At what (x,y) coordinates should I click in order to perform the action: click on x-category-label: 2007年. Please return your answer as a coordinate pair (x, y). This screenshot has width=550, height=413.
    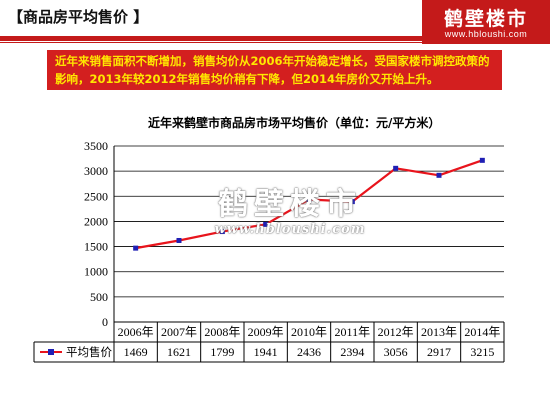
    Looking at the image, I should click on (179, 332).